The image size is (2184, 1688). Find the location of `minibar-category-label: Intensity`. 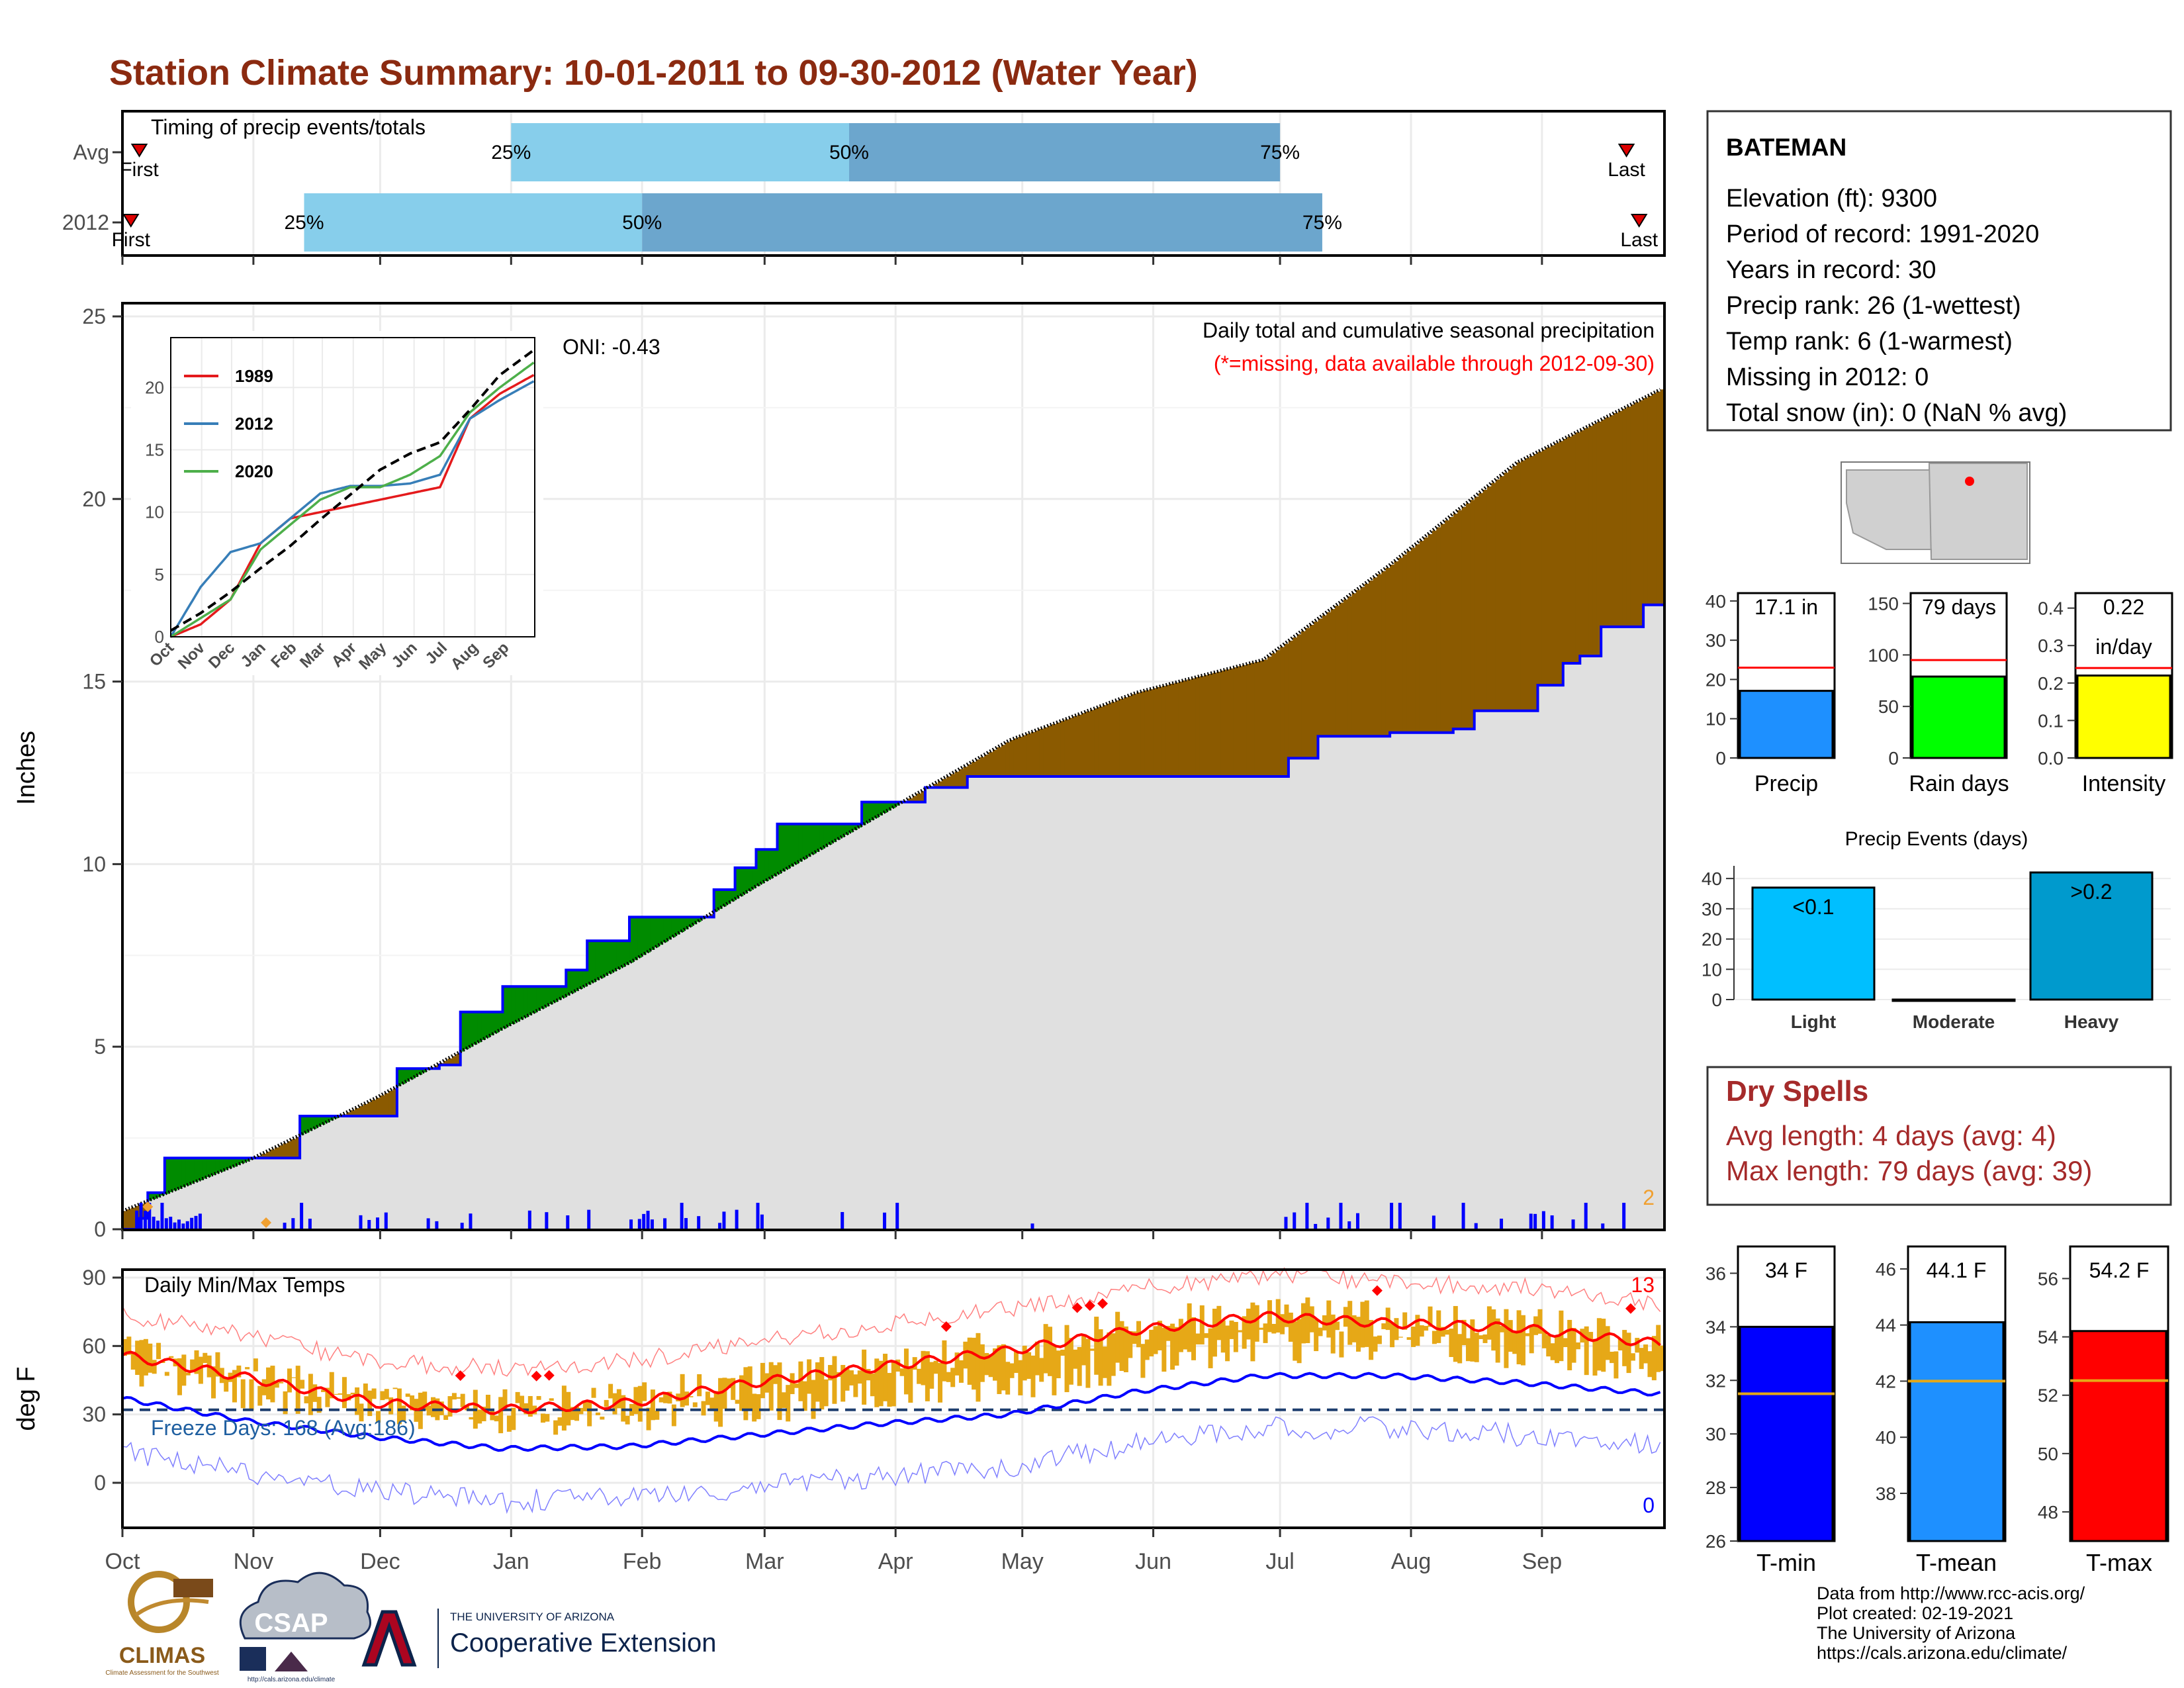

minibar-category-label: Intensity is located at coordinates (2124, 783).